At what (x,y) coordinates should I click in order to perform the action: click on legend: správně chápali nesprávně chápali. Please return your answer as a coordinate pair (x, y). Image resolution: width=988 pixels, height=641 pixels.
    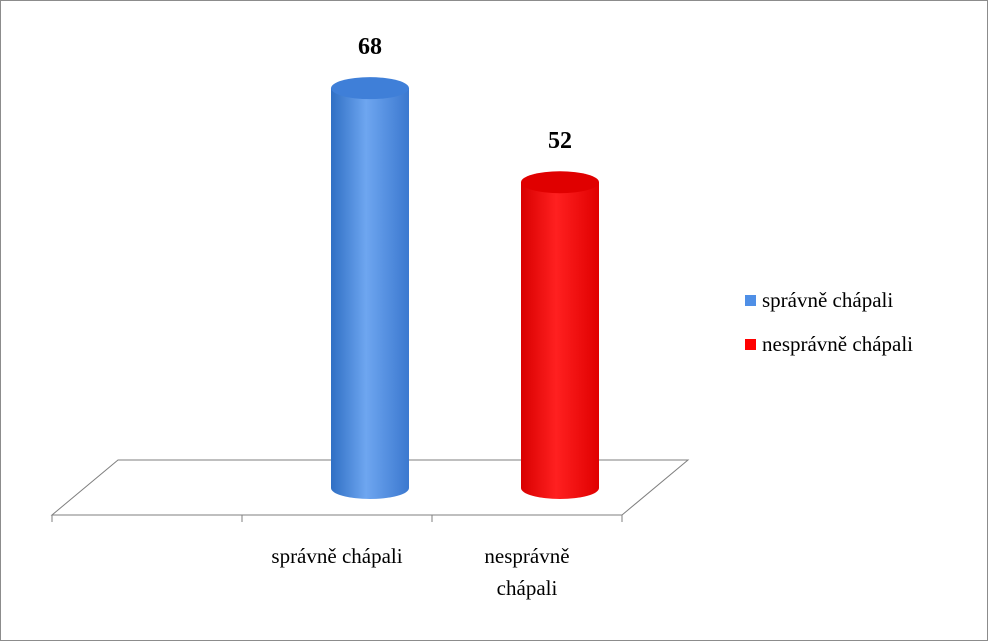
    Looking at the image, I should click on (829, 331).